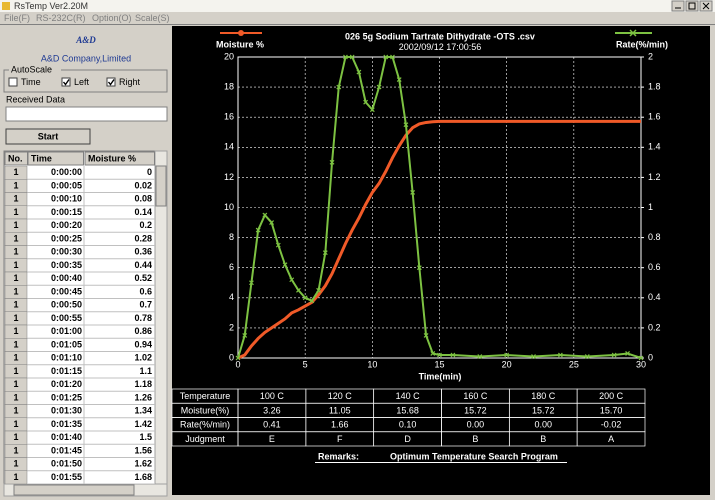 The image size is (715, 500). I want to click on cell-moisture: 0.52, so click(143, 278).